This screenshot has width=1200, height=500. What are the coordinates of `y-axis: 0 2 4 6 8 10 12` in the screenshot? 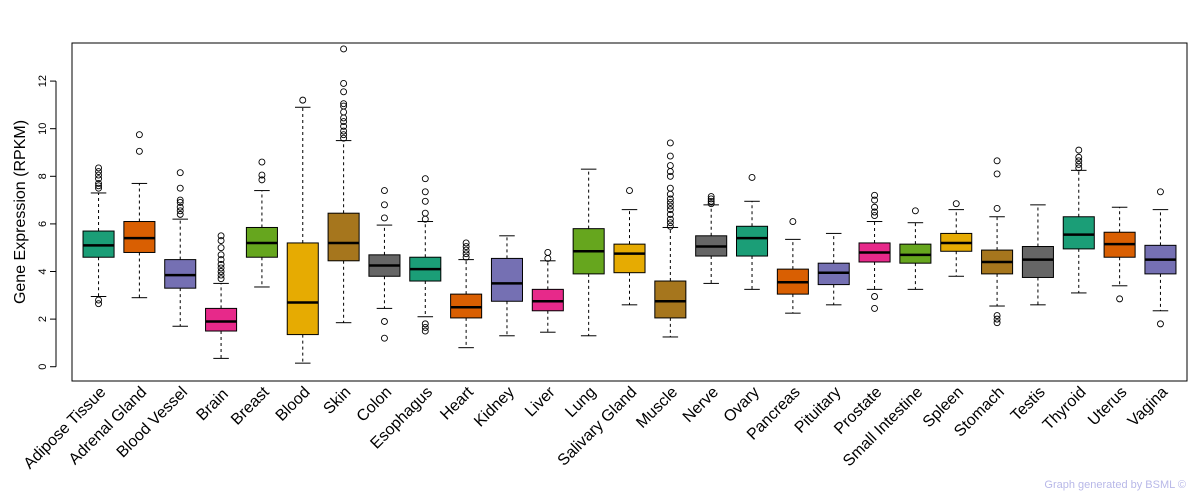 It's located at (47, 222).